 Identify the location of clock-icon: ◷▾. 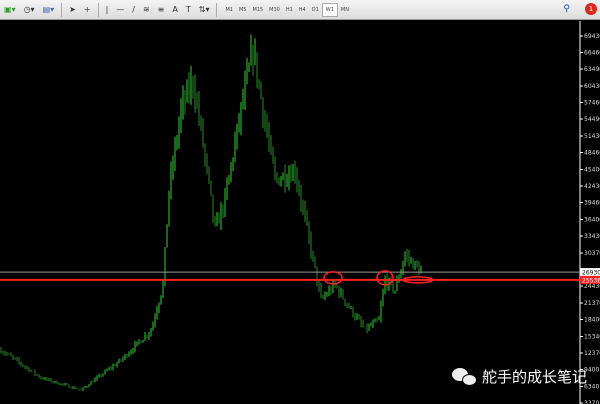
(29, 9).